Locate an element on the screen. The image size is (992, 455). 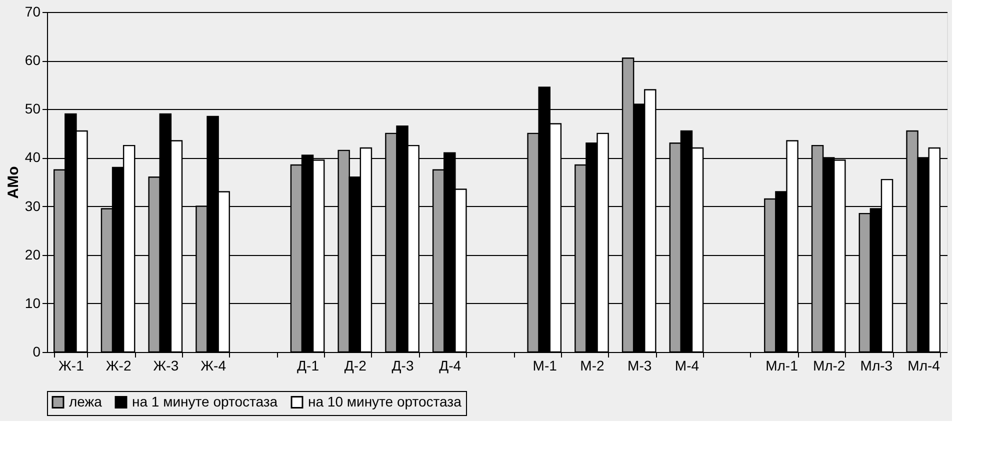
x-tick-label: Д-4 is located at coordinates (450, 366).